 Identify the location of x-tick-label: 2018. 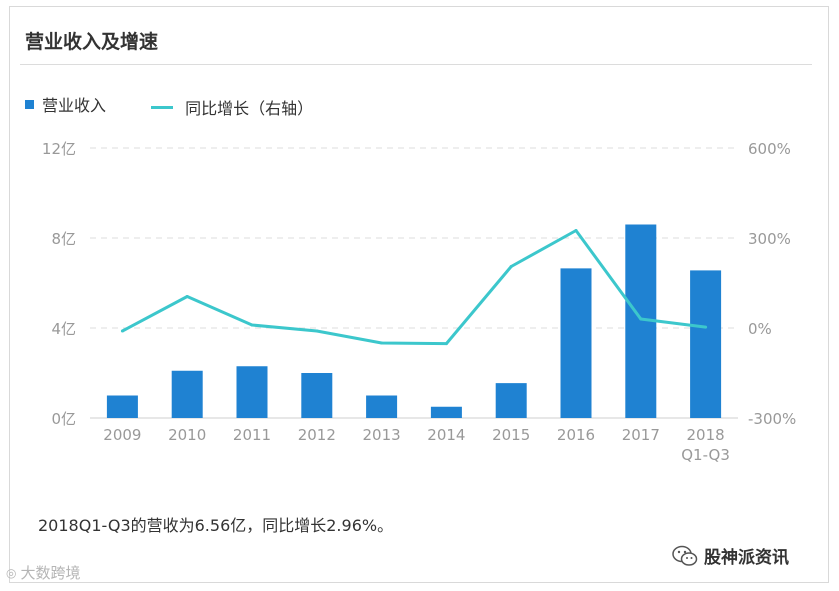
(706, 435).